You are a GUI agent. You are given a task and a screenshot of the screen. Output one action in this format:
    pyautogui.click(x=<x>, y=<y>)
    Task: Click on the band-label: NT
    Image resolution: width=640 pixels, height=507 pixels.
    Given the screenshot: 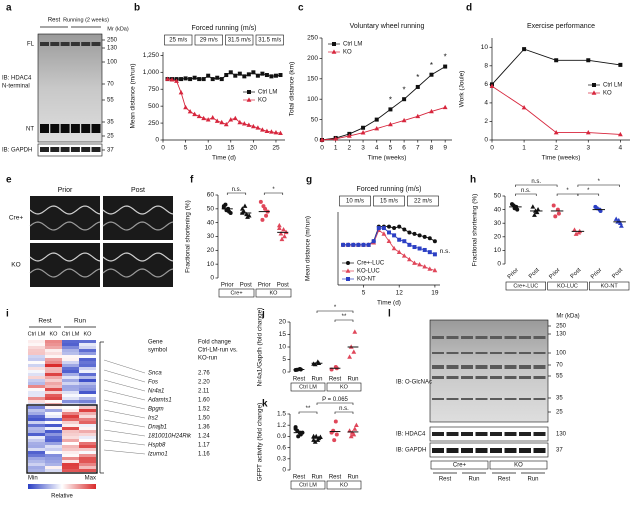 What is the action you would take?
    pyautogui.click(x=30, y=130)
    